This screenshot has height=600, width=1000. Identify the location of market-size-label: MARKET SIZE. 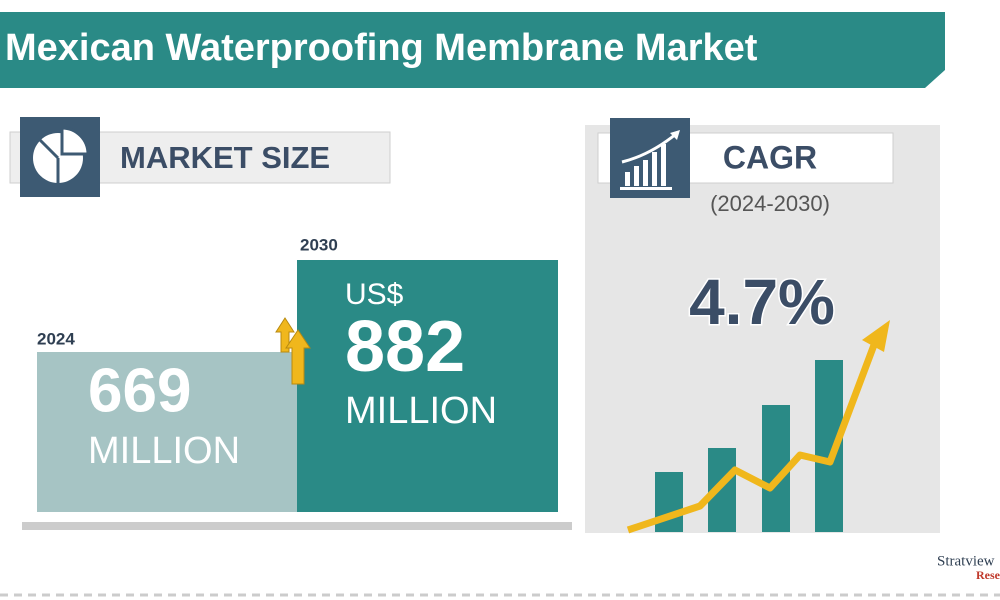
(225, 157).